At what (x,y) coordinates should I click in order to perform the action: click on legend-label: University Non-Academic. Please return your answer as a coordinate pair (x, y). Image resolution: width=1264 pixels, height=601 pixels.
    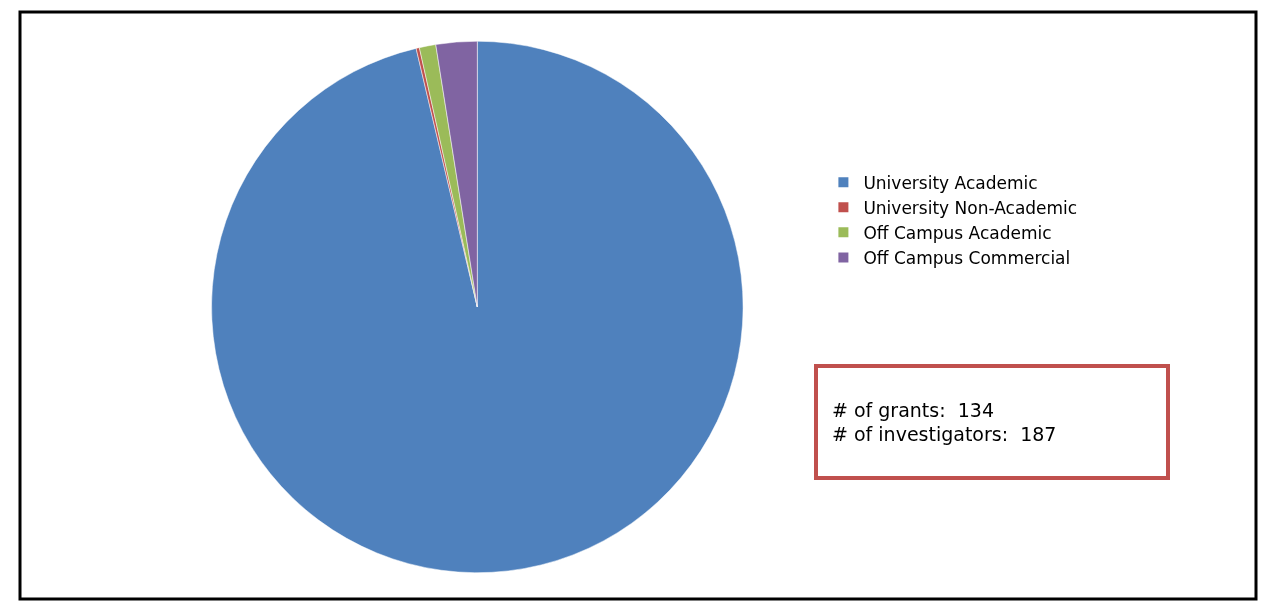
    Looking at the image, I should click on (970, 207).